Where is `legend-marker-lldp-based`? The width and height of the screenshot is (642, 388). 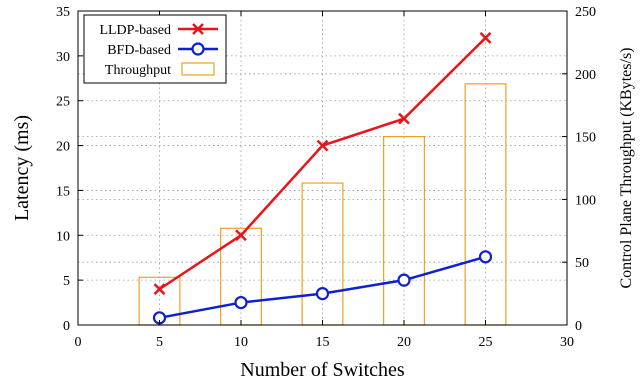 legend-marker-lldp-based is located at coordinates (198, 29).